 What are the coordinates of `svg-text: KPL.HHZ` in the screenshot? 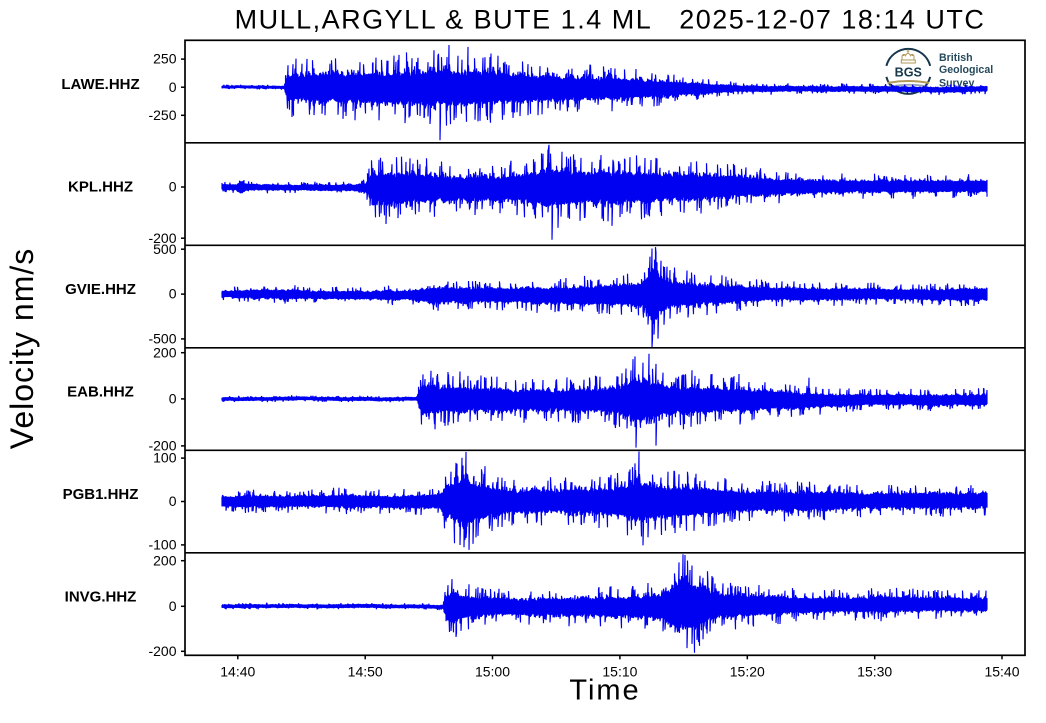 It's located at (100, 187).